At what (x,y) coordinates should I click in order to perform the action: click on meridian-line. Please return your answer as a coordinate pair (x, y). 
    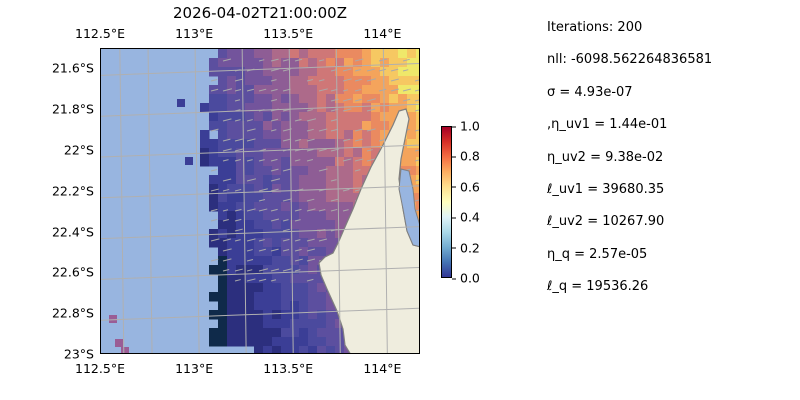
    Looking at the image, I should click on (291, 201).